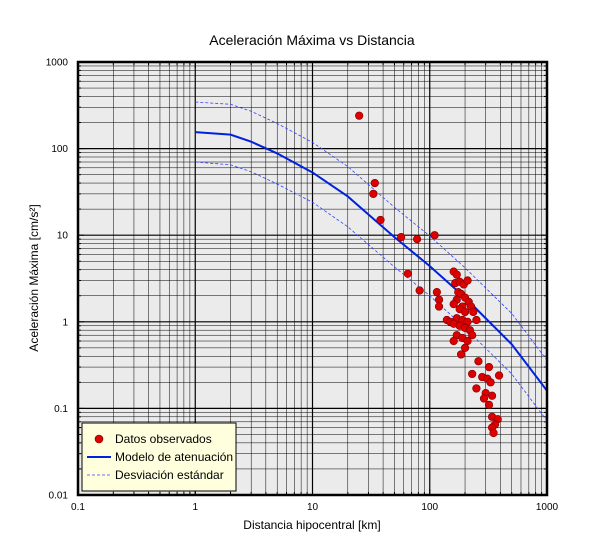  I want to click on x-tick-label: 100, so click(429, 507).